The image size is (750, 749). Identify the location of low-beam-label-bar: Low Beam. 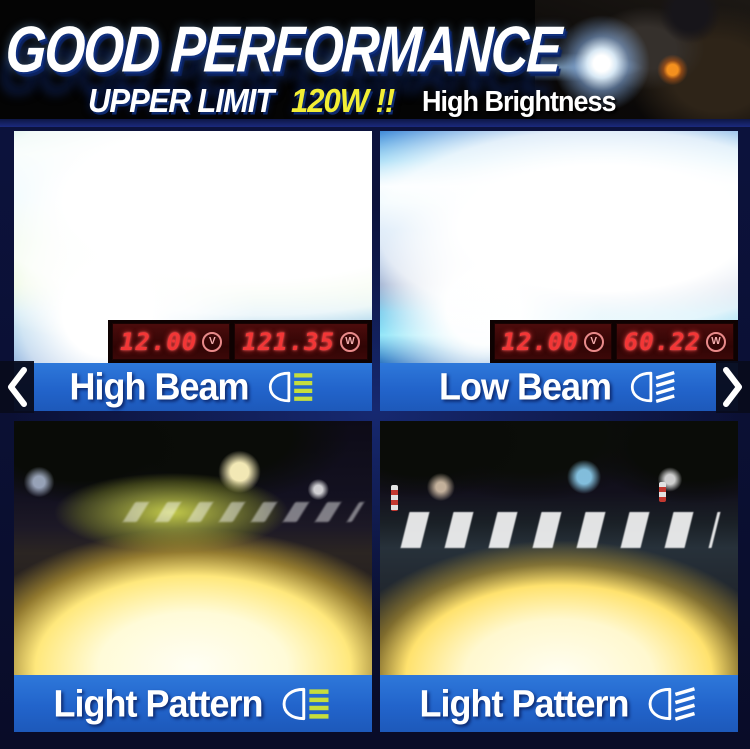
(559, 387).